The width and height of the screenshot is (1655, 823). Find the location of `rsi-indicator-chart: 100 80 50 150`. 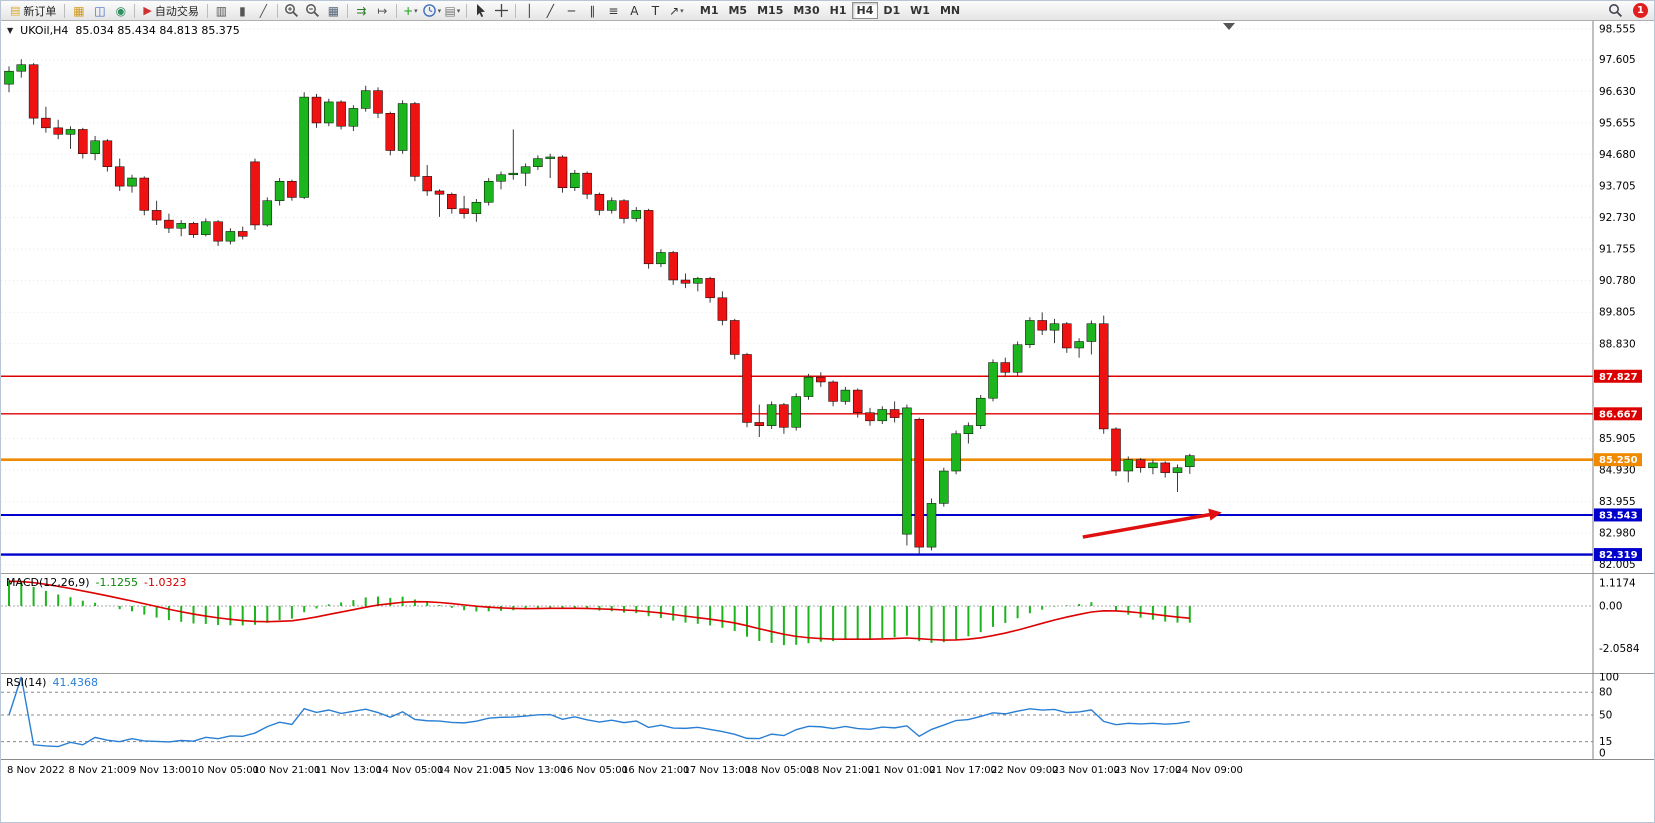

rsi-indicator-chart: 100 80 50 150 is located at coordinates (828, 716).